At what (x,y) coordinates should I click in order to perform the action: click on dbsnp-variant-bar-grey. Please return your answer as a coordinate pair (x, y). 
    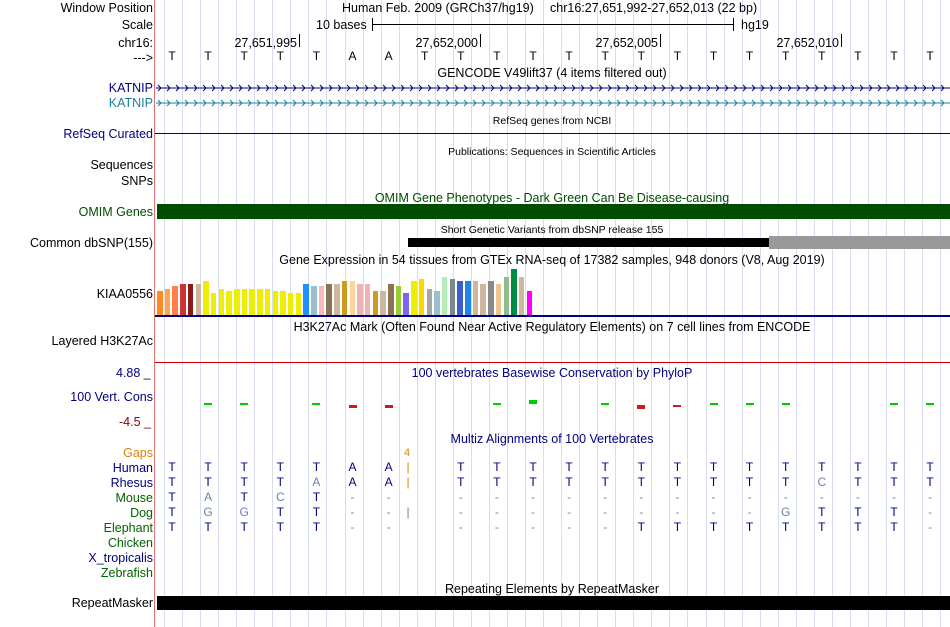
    Looking at the image, I should click on (859, 242).